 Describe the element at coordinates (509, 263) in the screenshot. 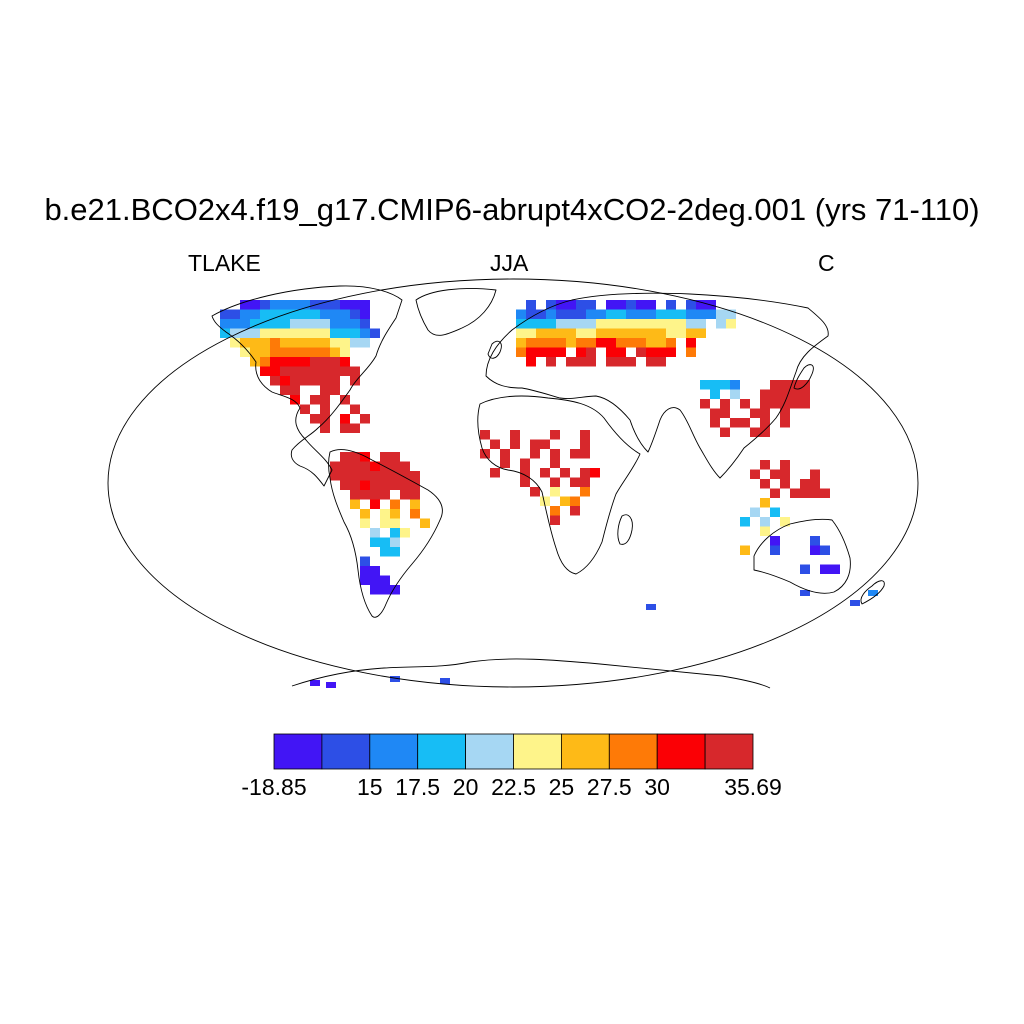

I see `season-label: JJA` at that location.